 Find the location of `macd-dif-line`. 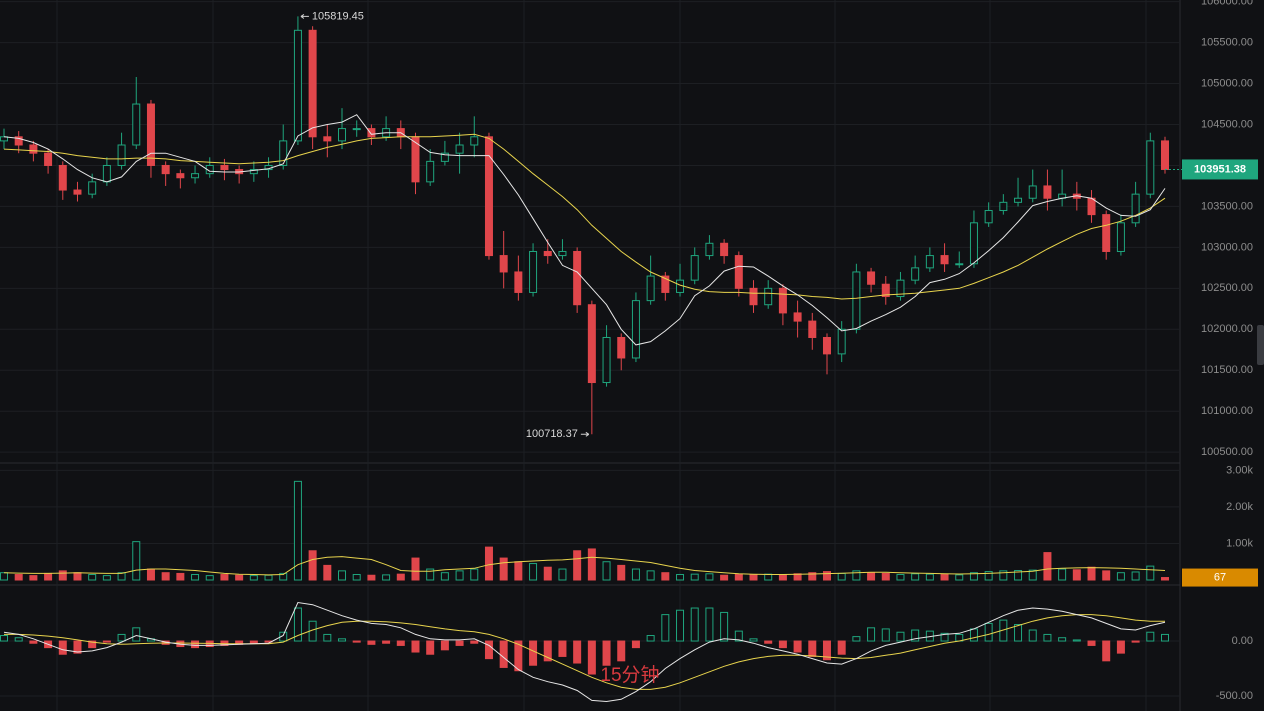

macd-dif-line is located at coordinates (584, 652).